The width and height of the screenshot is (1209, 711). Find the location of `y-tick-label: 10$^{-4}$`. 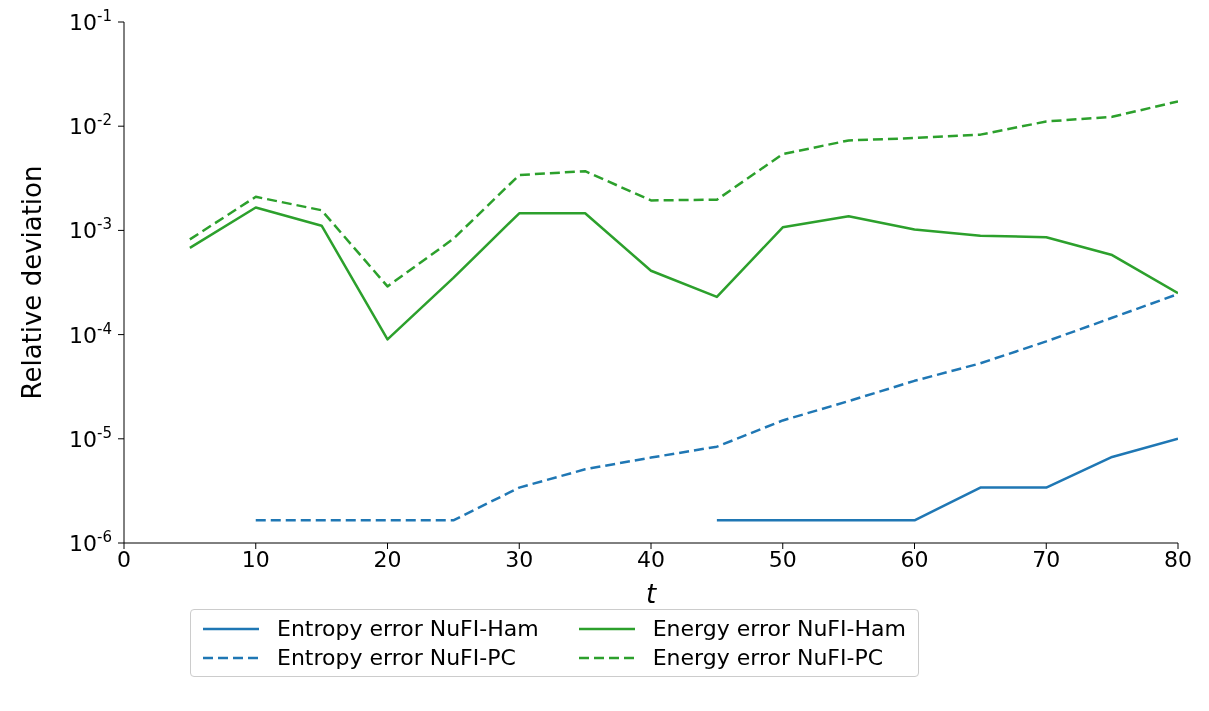

y-tick-label: 10$^{-4}$ is located at coordinates (90, 333).